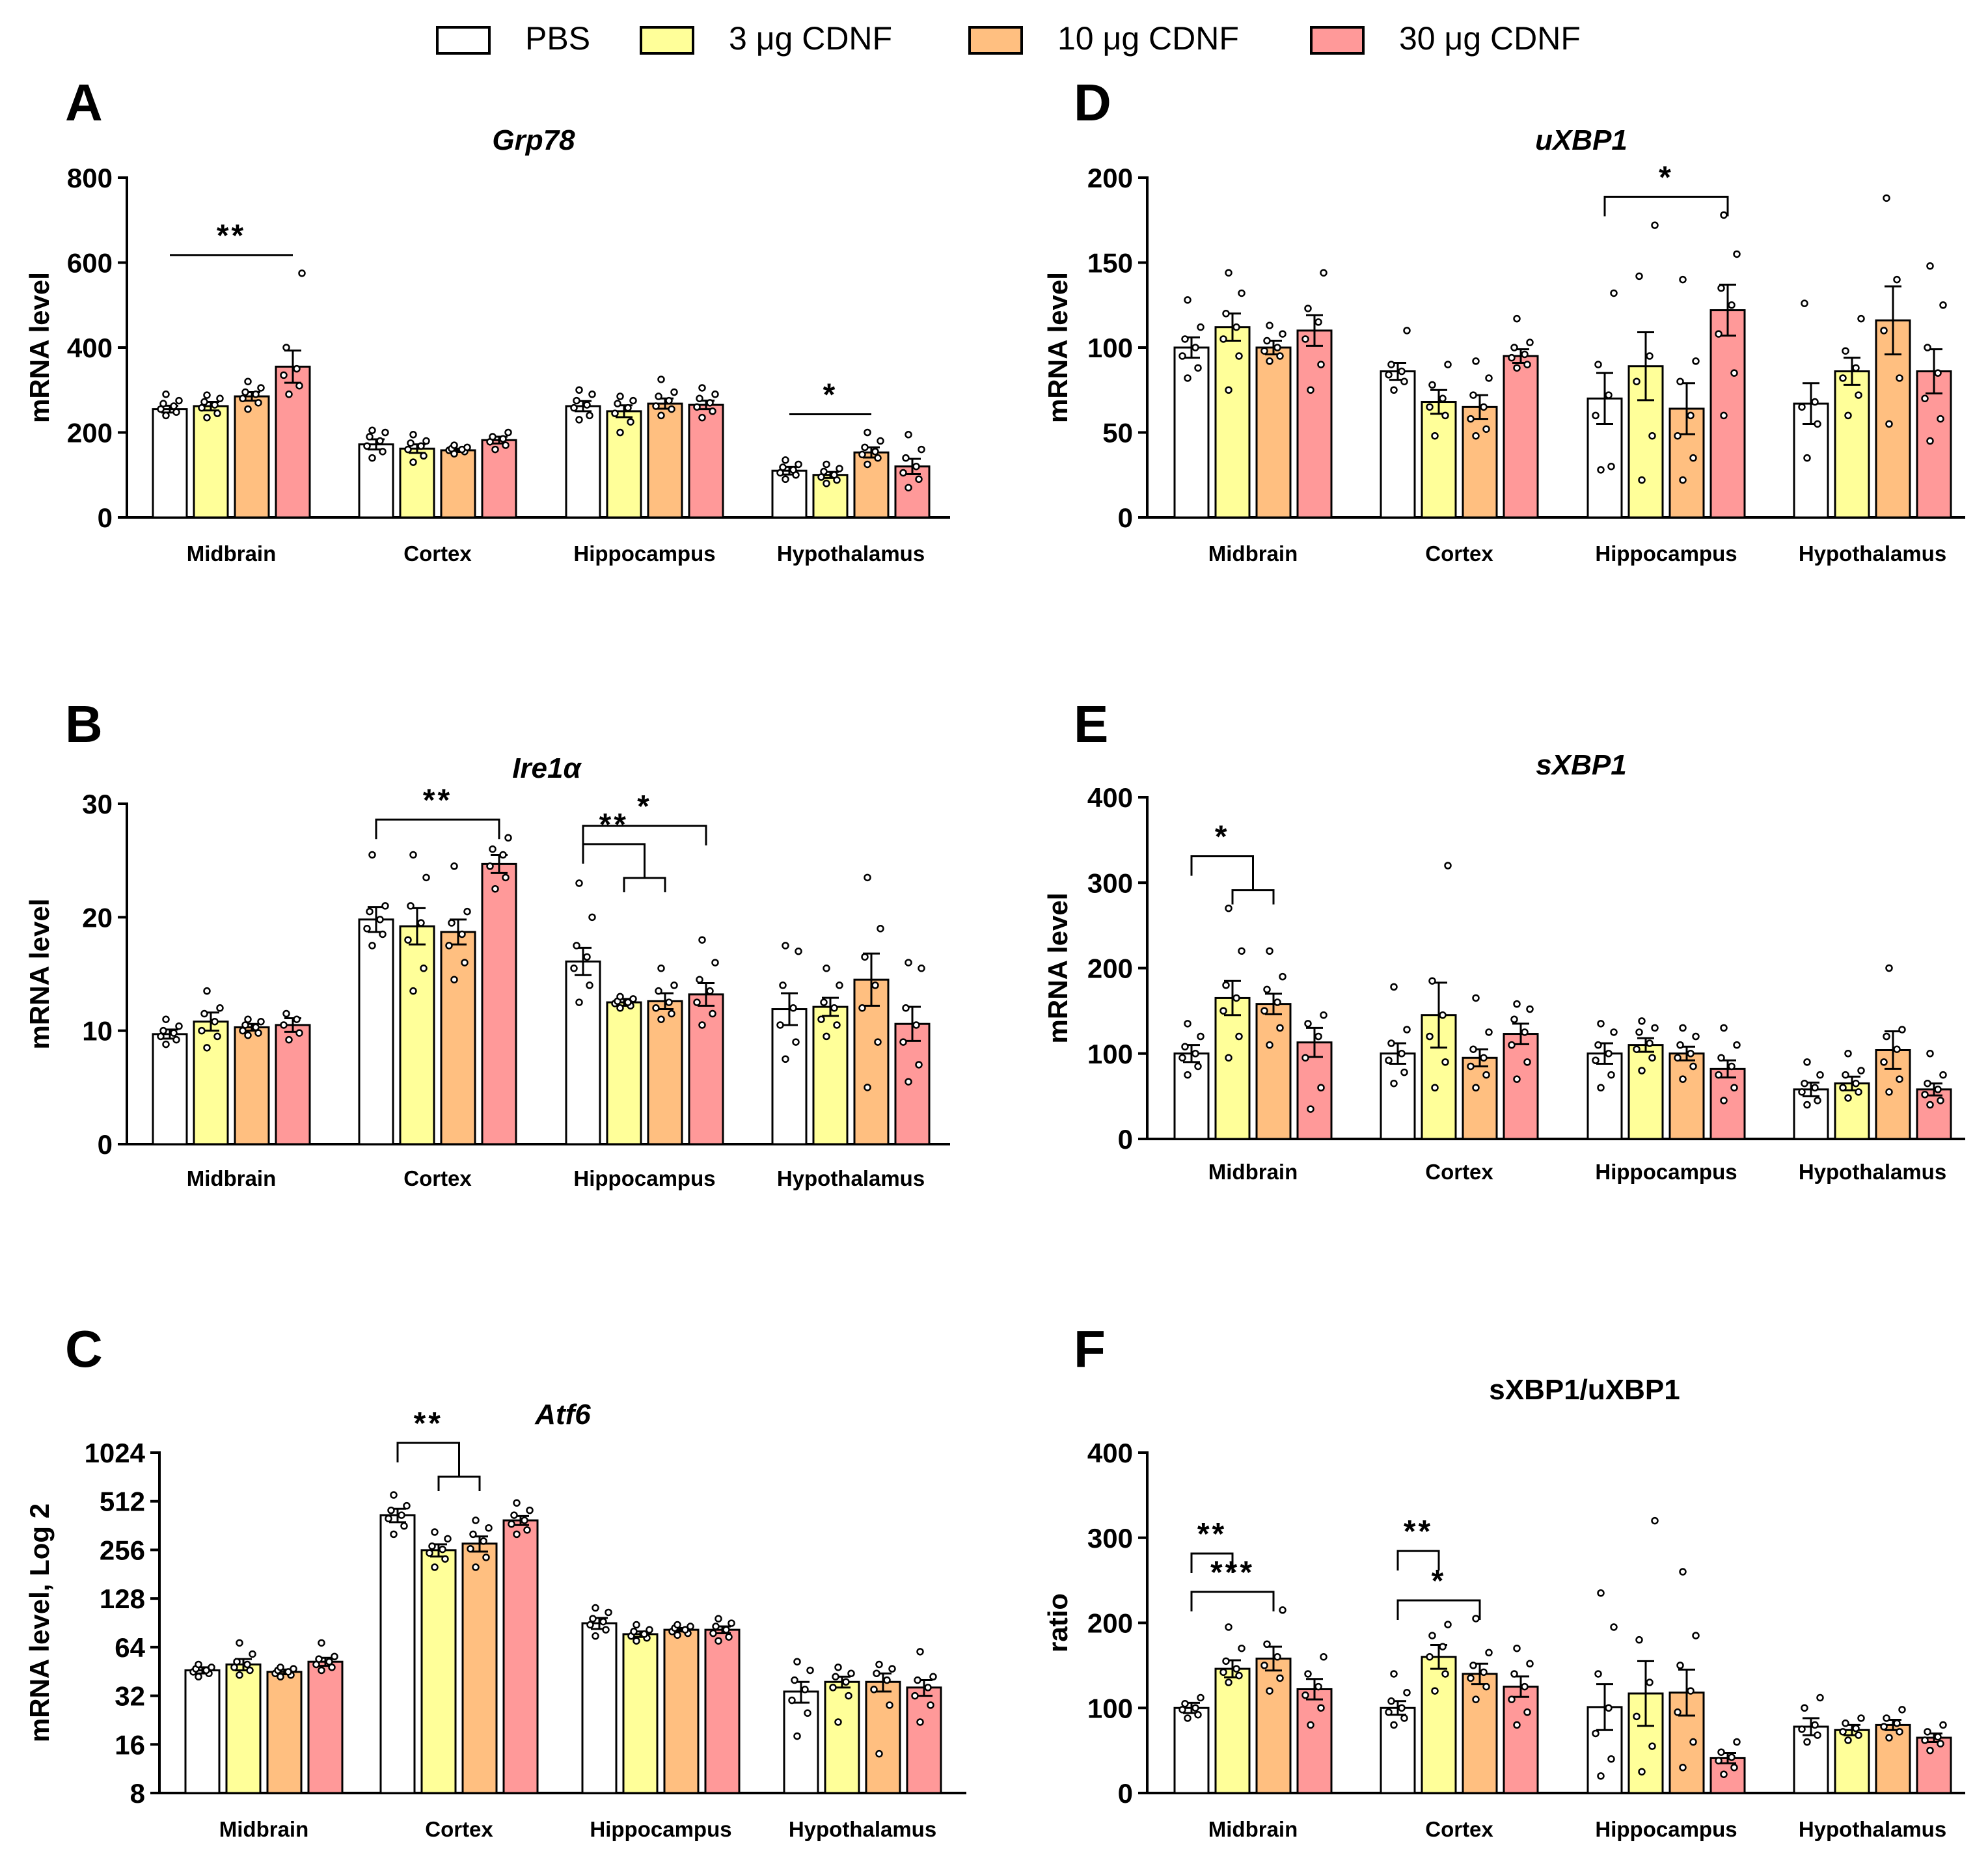 This screenshot has height=1849, width=1988. I want to click on significance-bracket: *, so click(830, 396).